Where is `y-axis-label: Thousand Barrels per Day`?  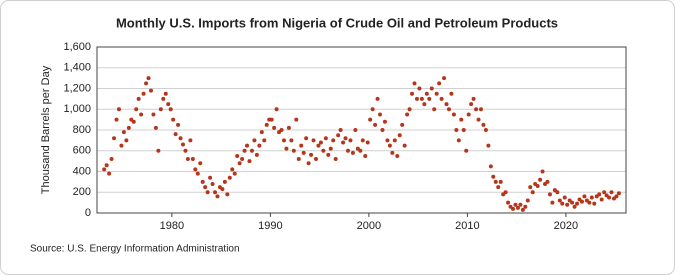 y-axis-label: Thousand Barrels per Day is located at coordinates (46, 129).